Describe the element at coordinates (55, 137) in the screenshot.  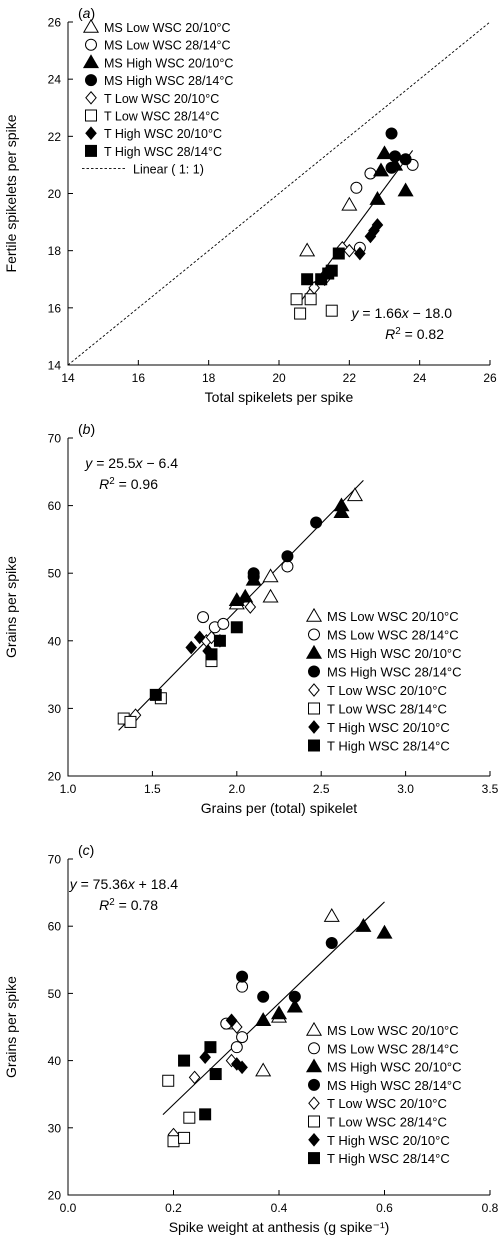
I see `y-tick-label: 22` at that location.